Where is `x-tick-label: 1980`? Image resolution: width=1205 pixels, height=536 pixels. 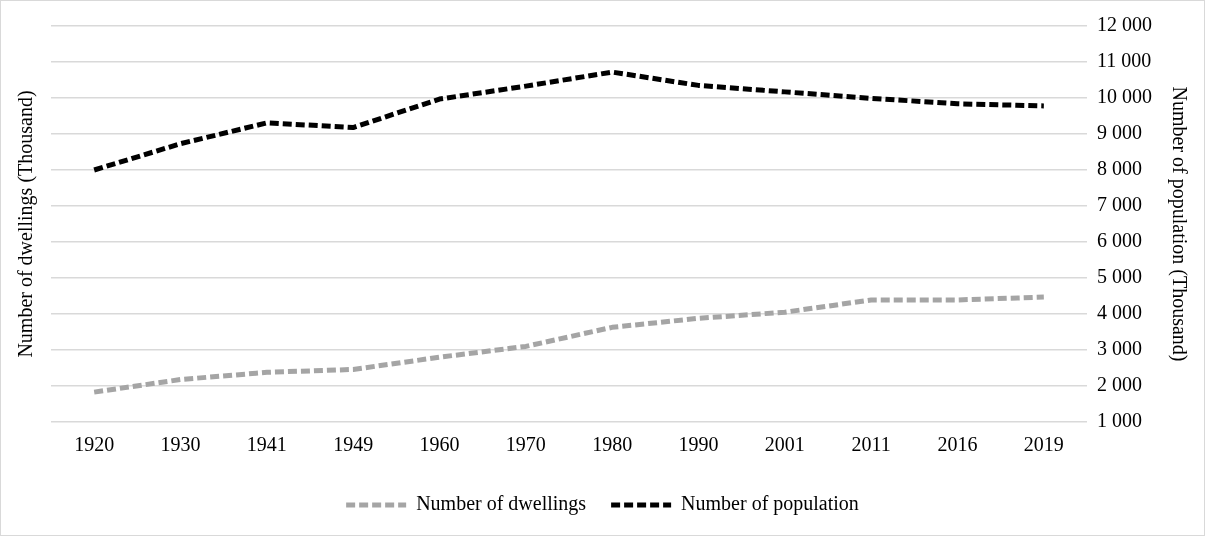 x-tick-label: 1980 is located at coordinates (612, 444).